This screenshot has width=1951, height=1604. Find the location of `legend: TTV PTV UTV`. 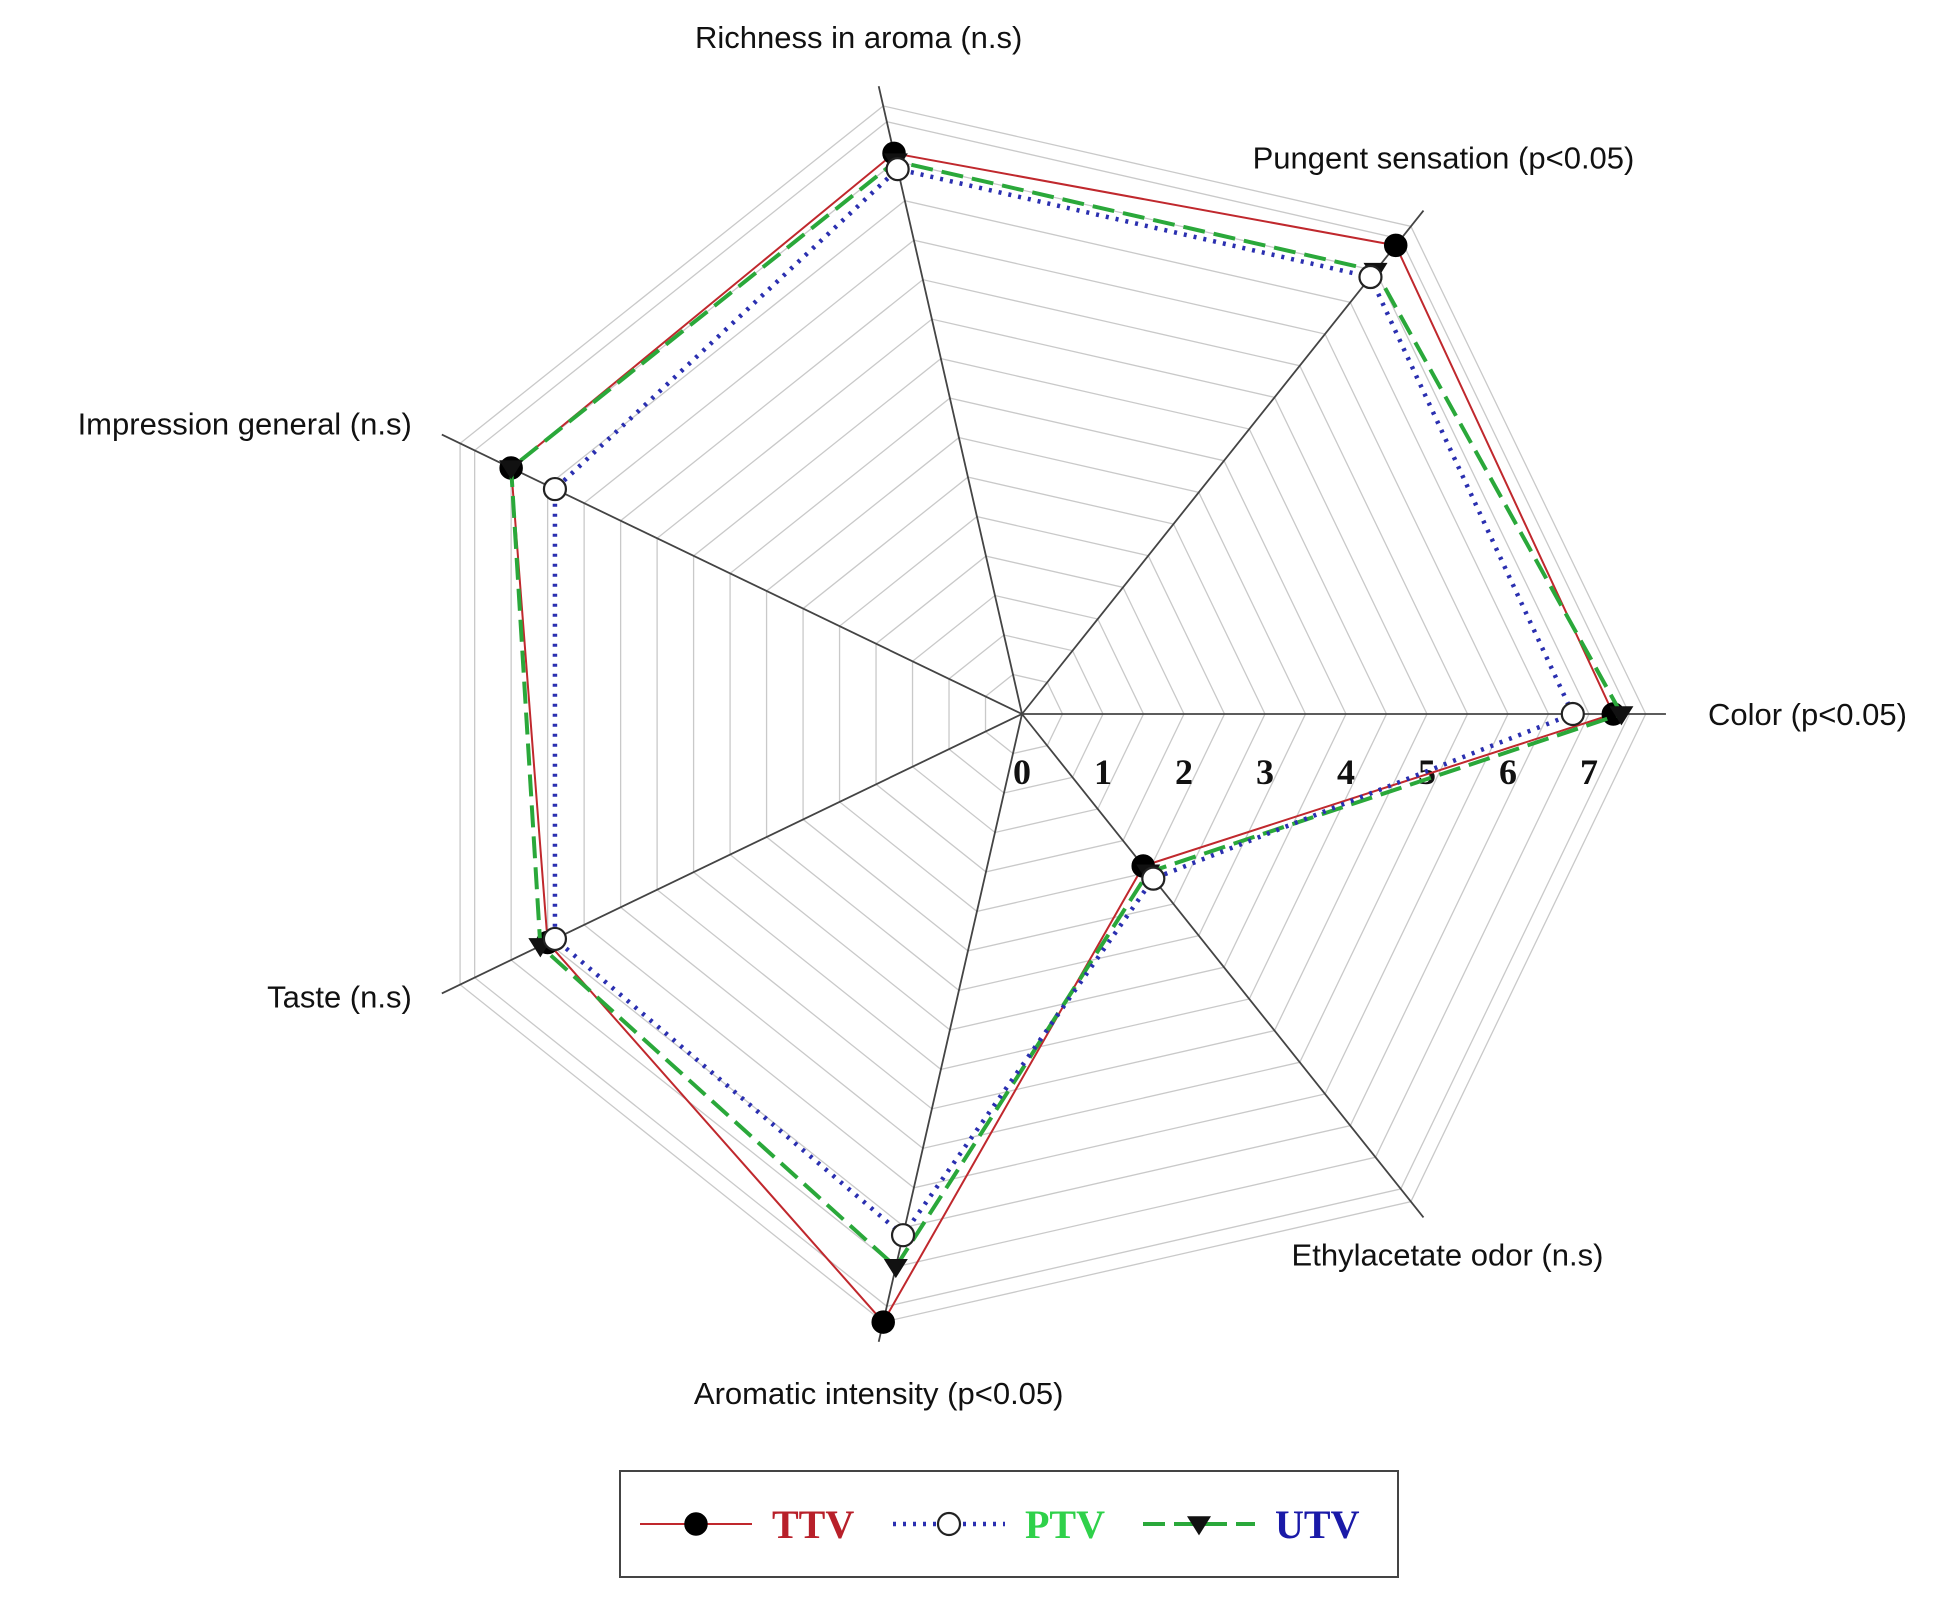

legend: TTV PTV UTV is located at coordinates (1009, 1524).